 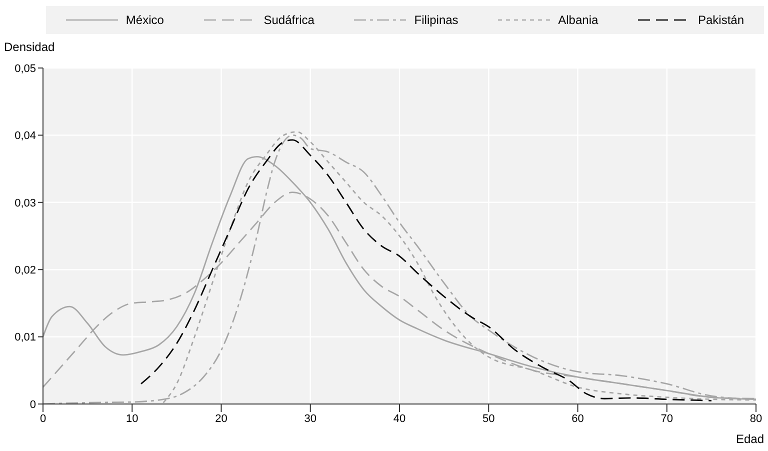 I want to click on legend-label: México, so click(x=145, y=20).